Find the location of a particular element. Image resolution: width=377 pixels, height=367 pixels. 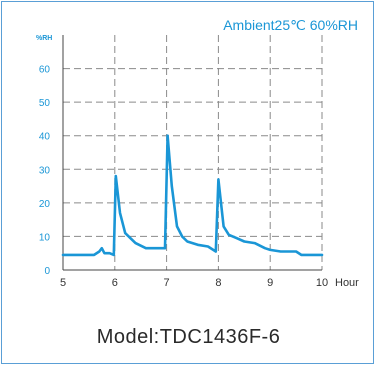

x-tick-label: 7 is located at coordinates (167, 283).